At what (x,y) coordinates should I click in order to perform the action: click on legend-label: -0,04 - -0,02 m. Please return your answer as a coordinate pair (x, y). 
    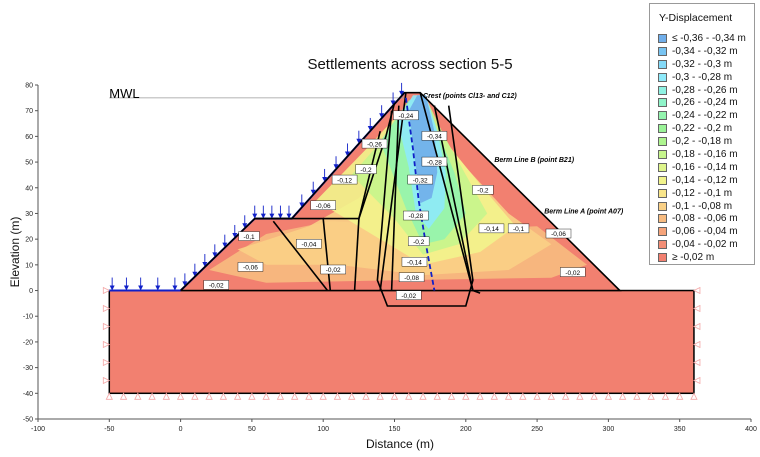
    Looking at the image, I should click on (705, 245).